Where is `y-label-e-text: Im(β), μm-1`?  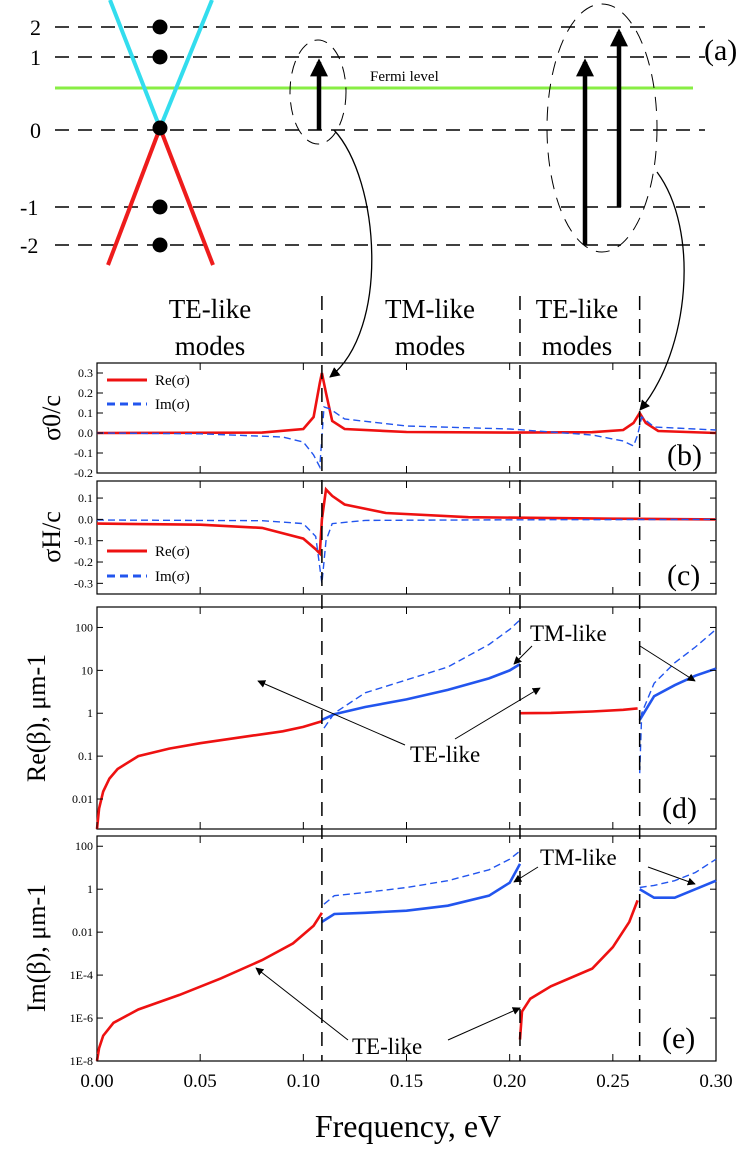
y-label-e-text: Im(β), μm-1 is located at coordinates (36, 948).